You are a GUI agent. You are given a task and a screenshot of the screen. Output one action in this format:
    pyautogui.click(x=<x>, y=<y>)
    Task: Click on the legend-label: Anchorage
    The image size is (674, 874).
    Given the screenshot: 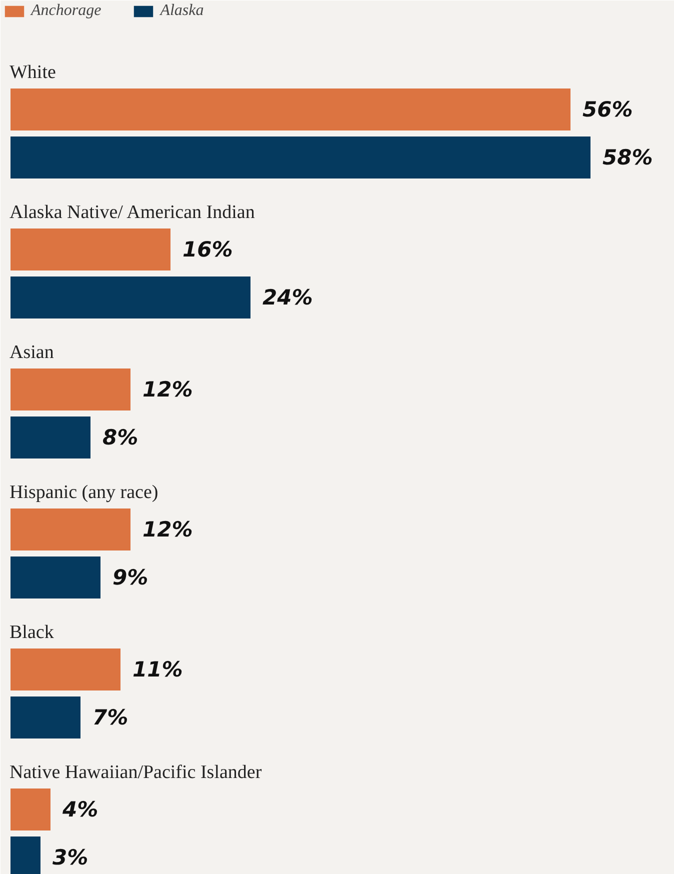 What is the action you would take?
    pyautogui.click(x=66, y=11)
    